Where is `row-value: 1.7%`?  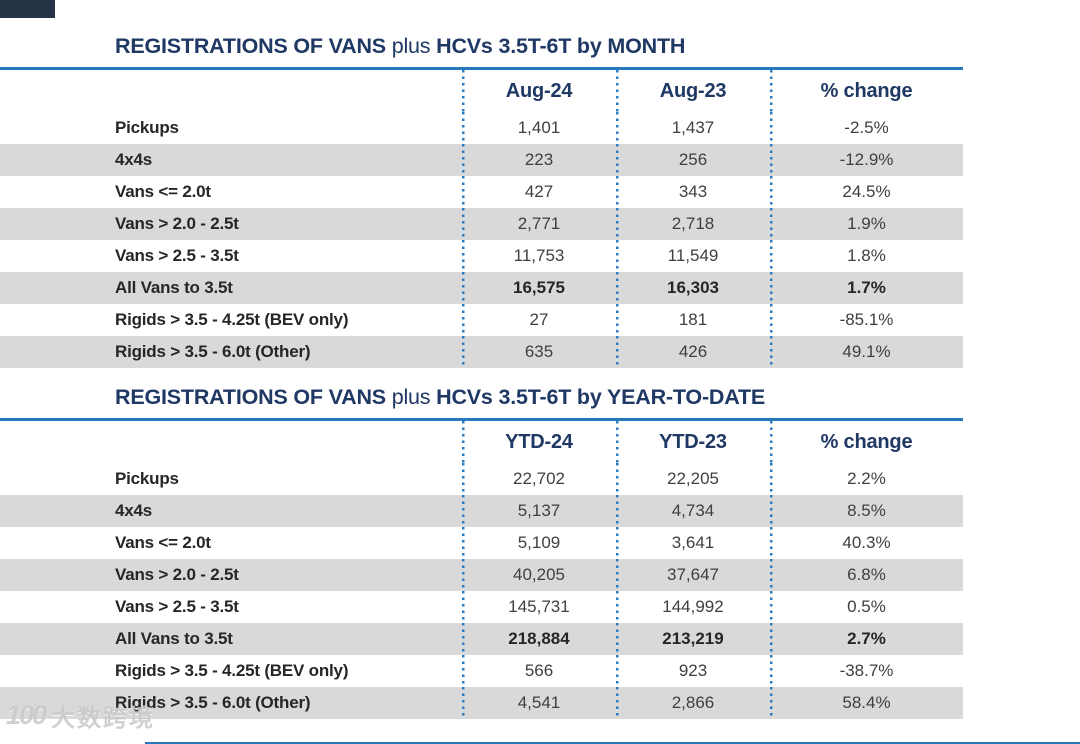
row-value: 1.7% is located at coordinates (866, 288).